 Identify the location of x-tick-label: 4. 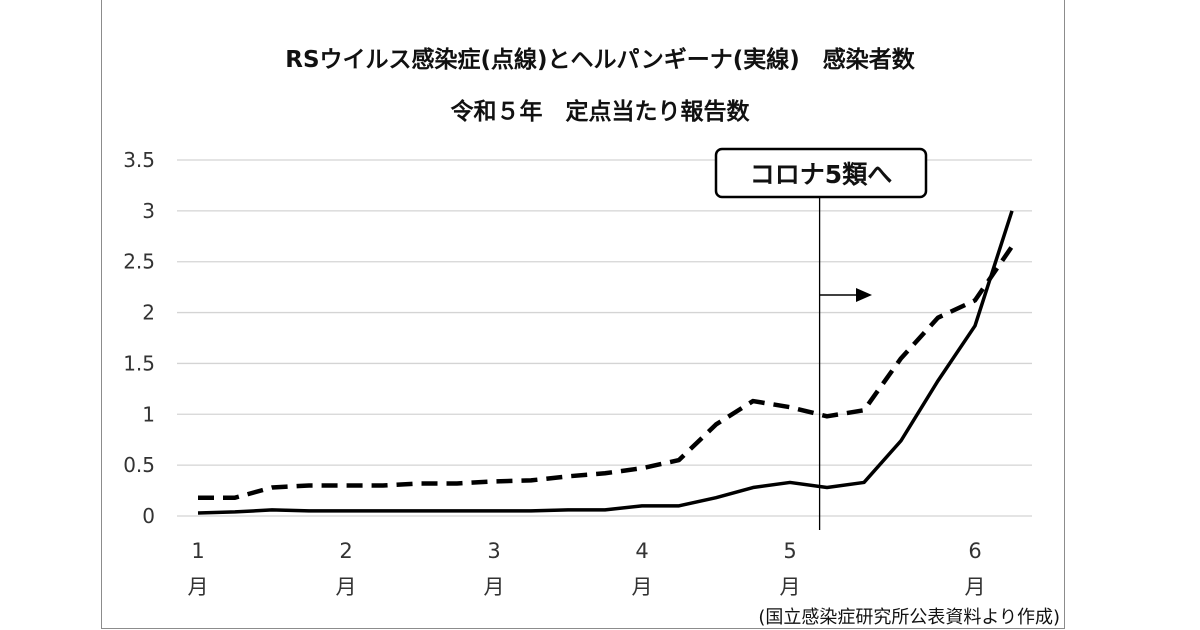
(641, 551).